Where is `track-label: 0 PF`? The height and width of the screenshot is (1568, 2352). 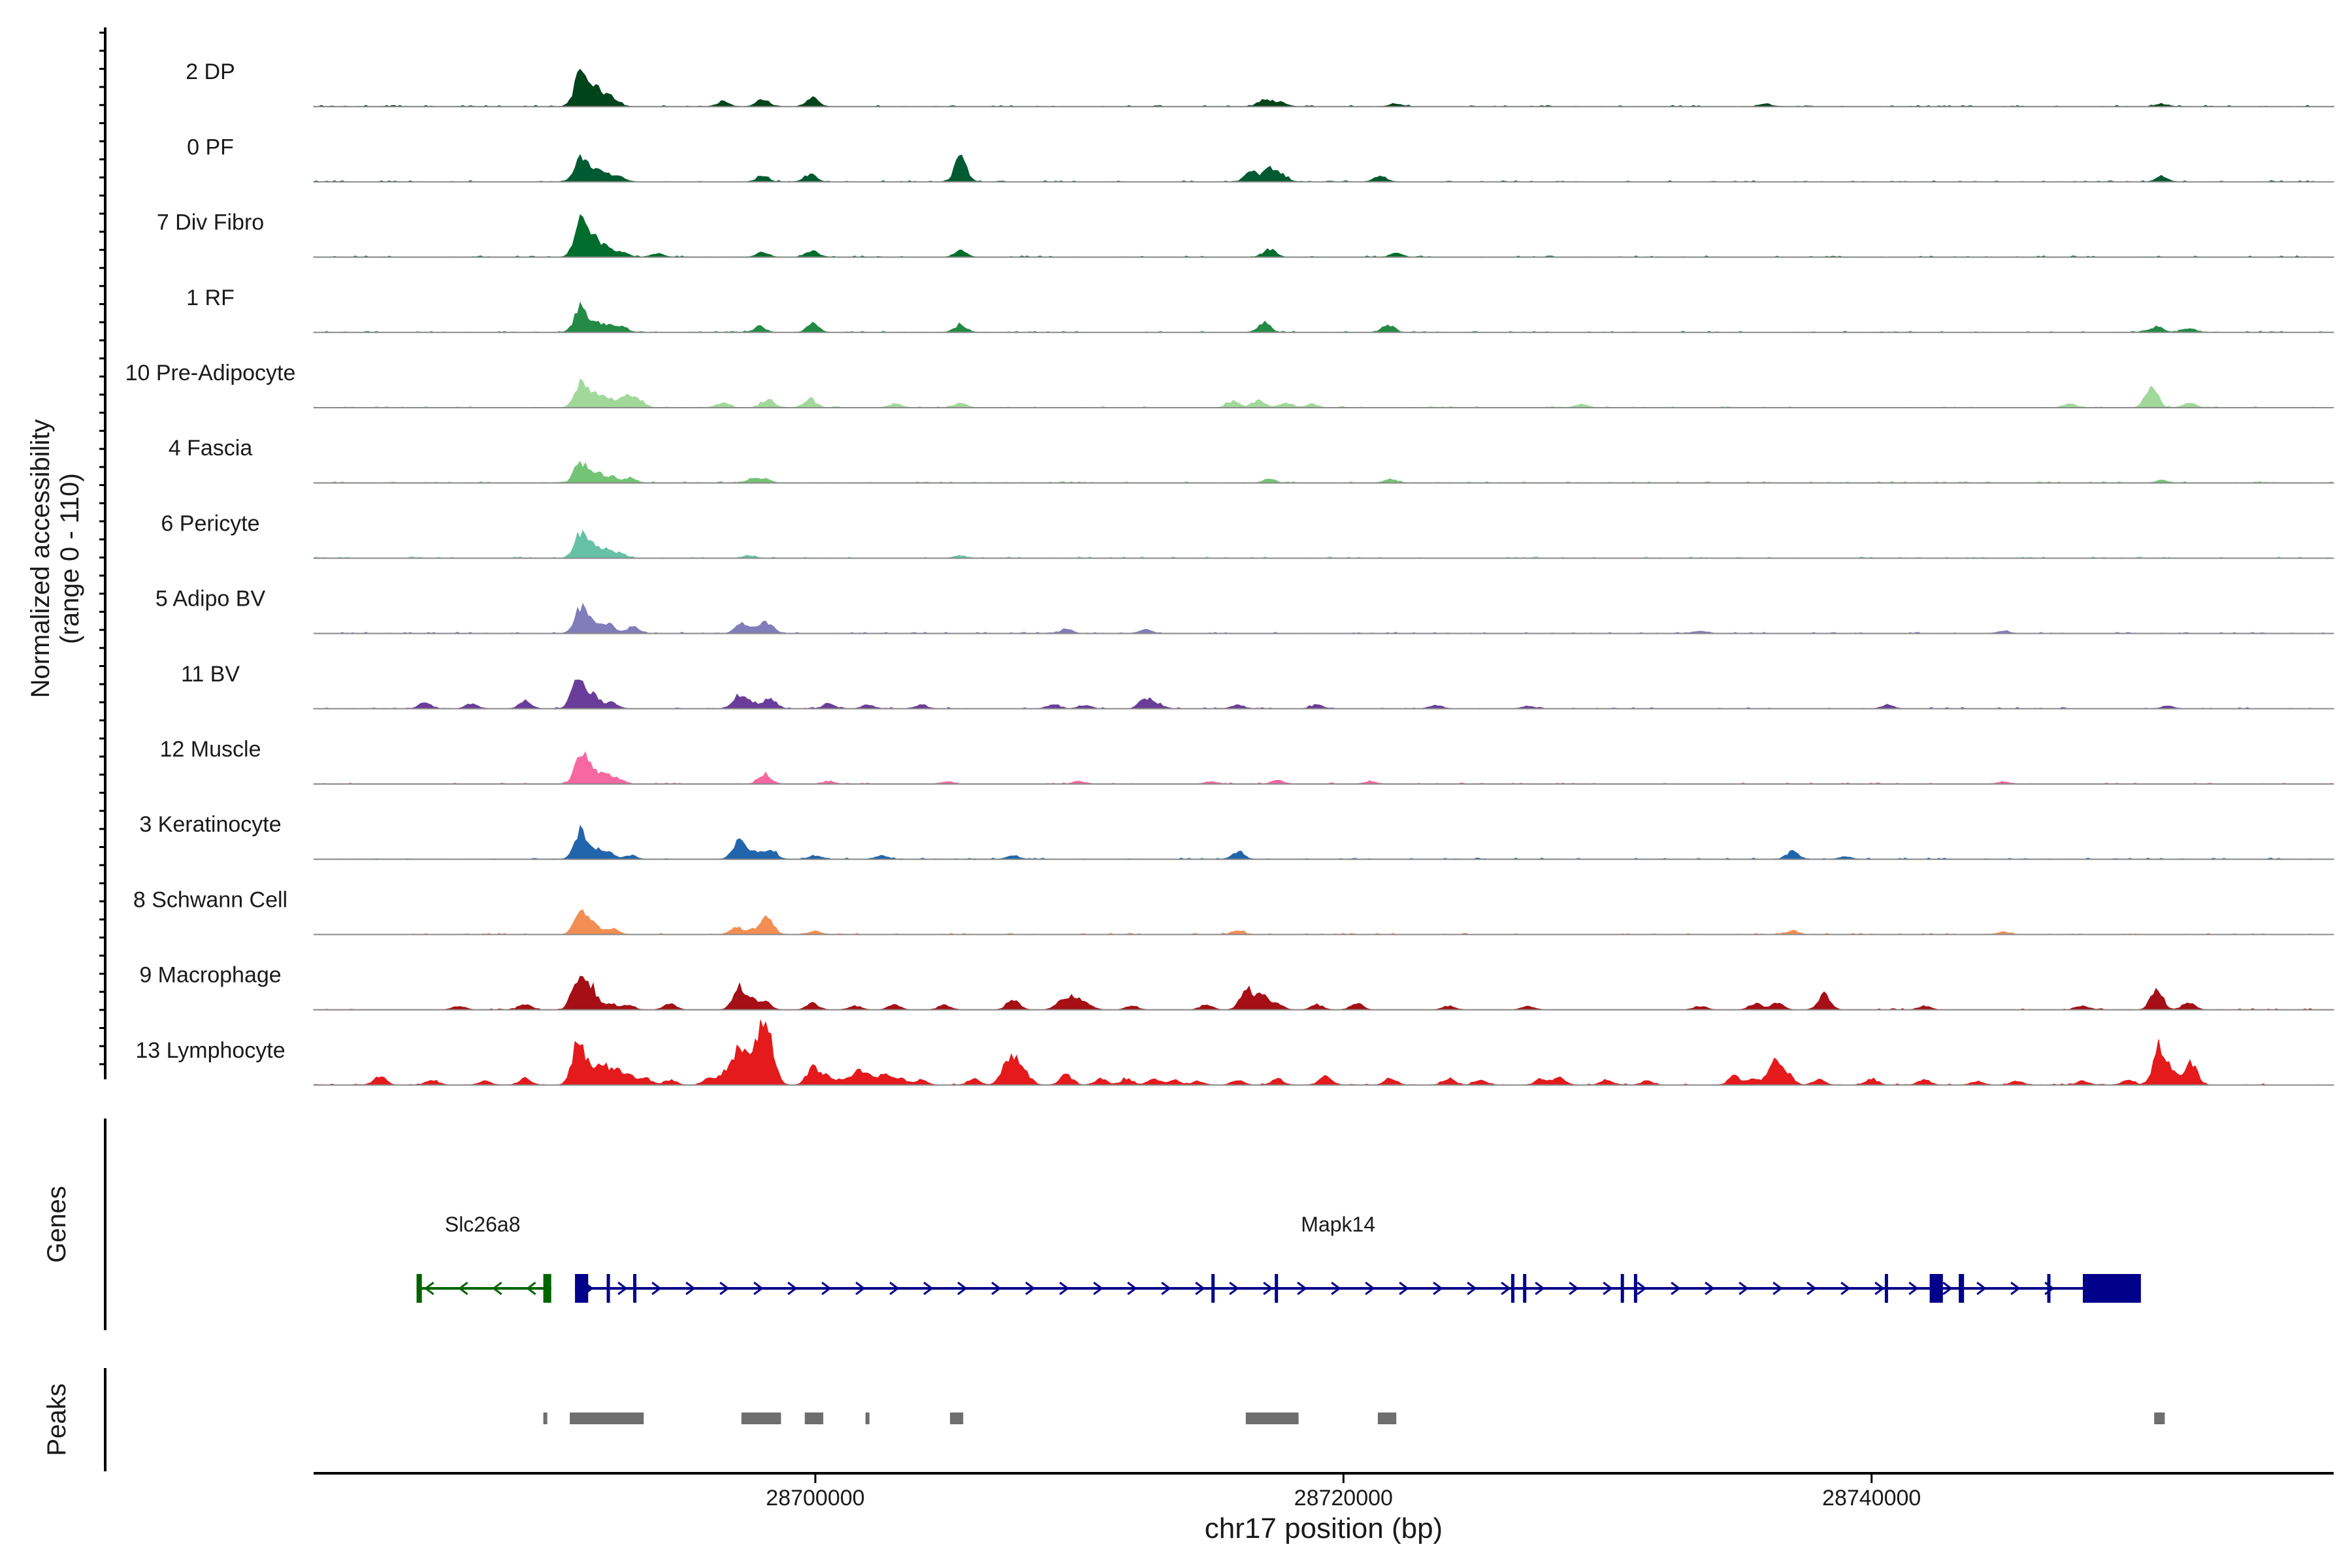
track-label: 0 PF is located at coordinates (210, 147).